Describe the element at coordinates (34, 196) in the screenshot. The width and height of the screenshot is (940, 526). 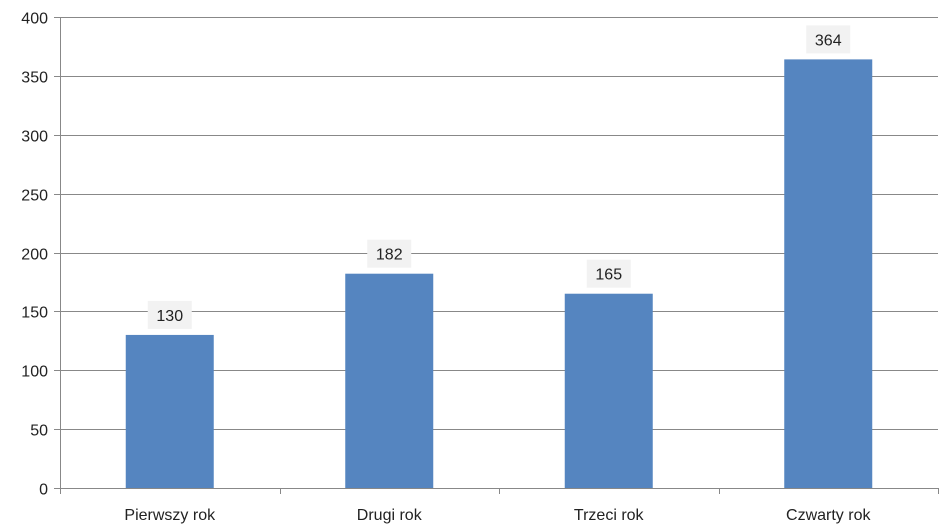
I see `y-tick-label: 250` at that location.